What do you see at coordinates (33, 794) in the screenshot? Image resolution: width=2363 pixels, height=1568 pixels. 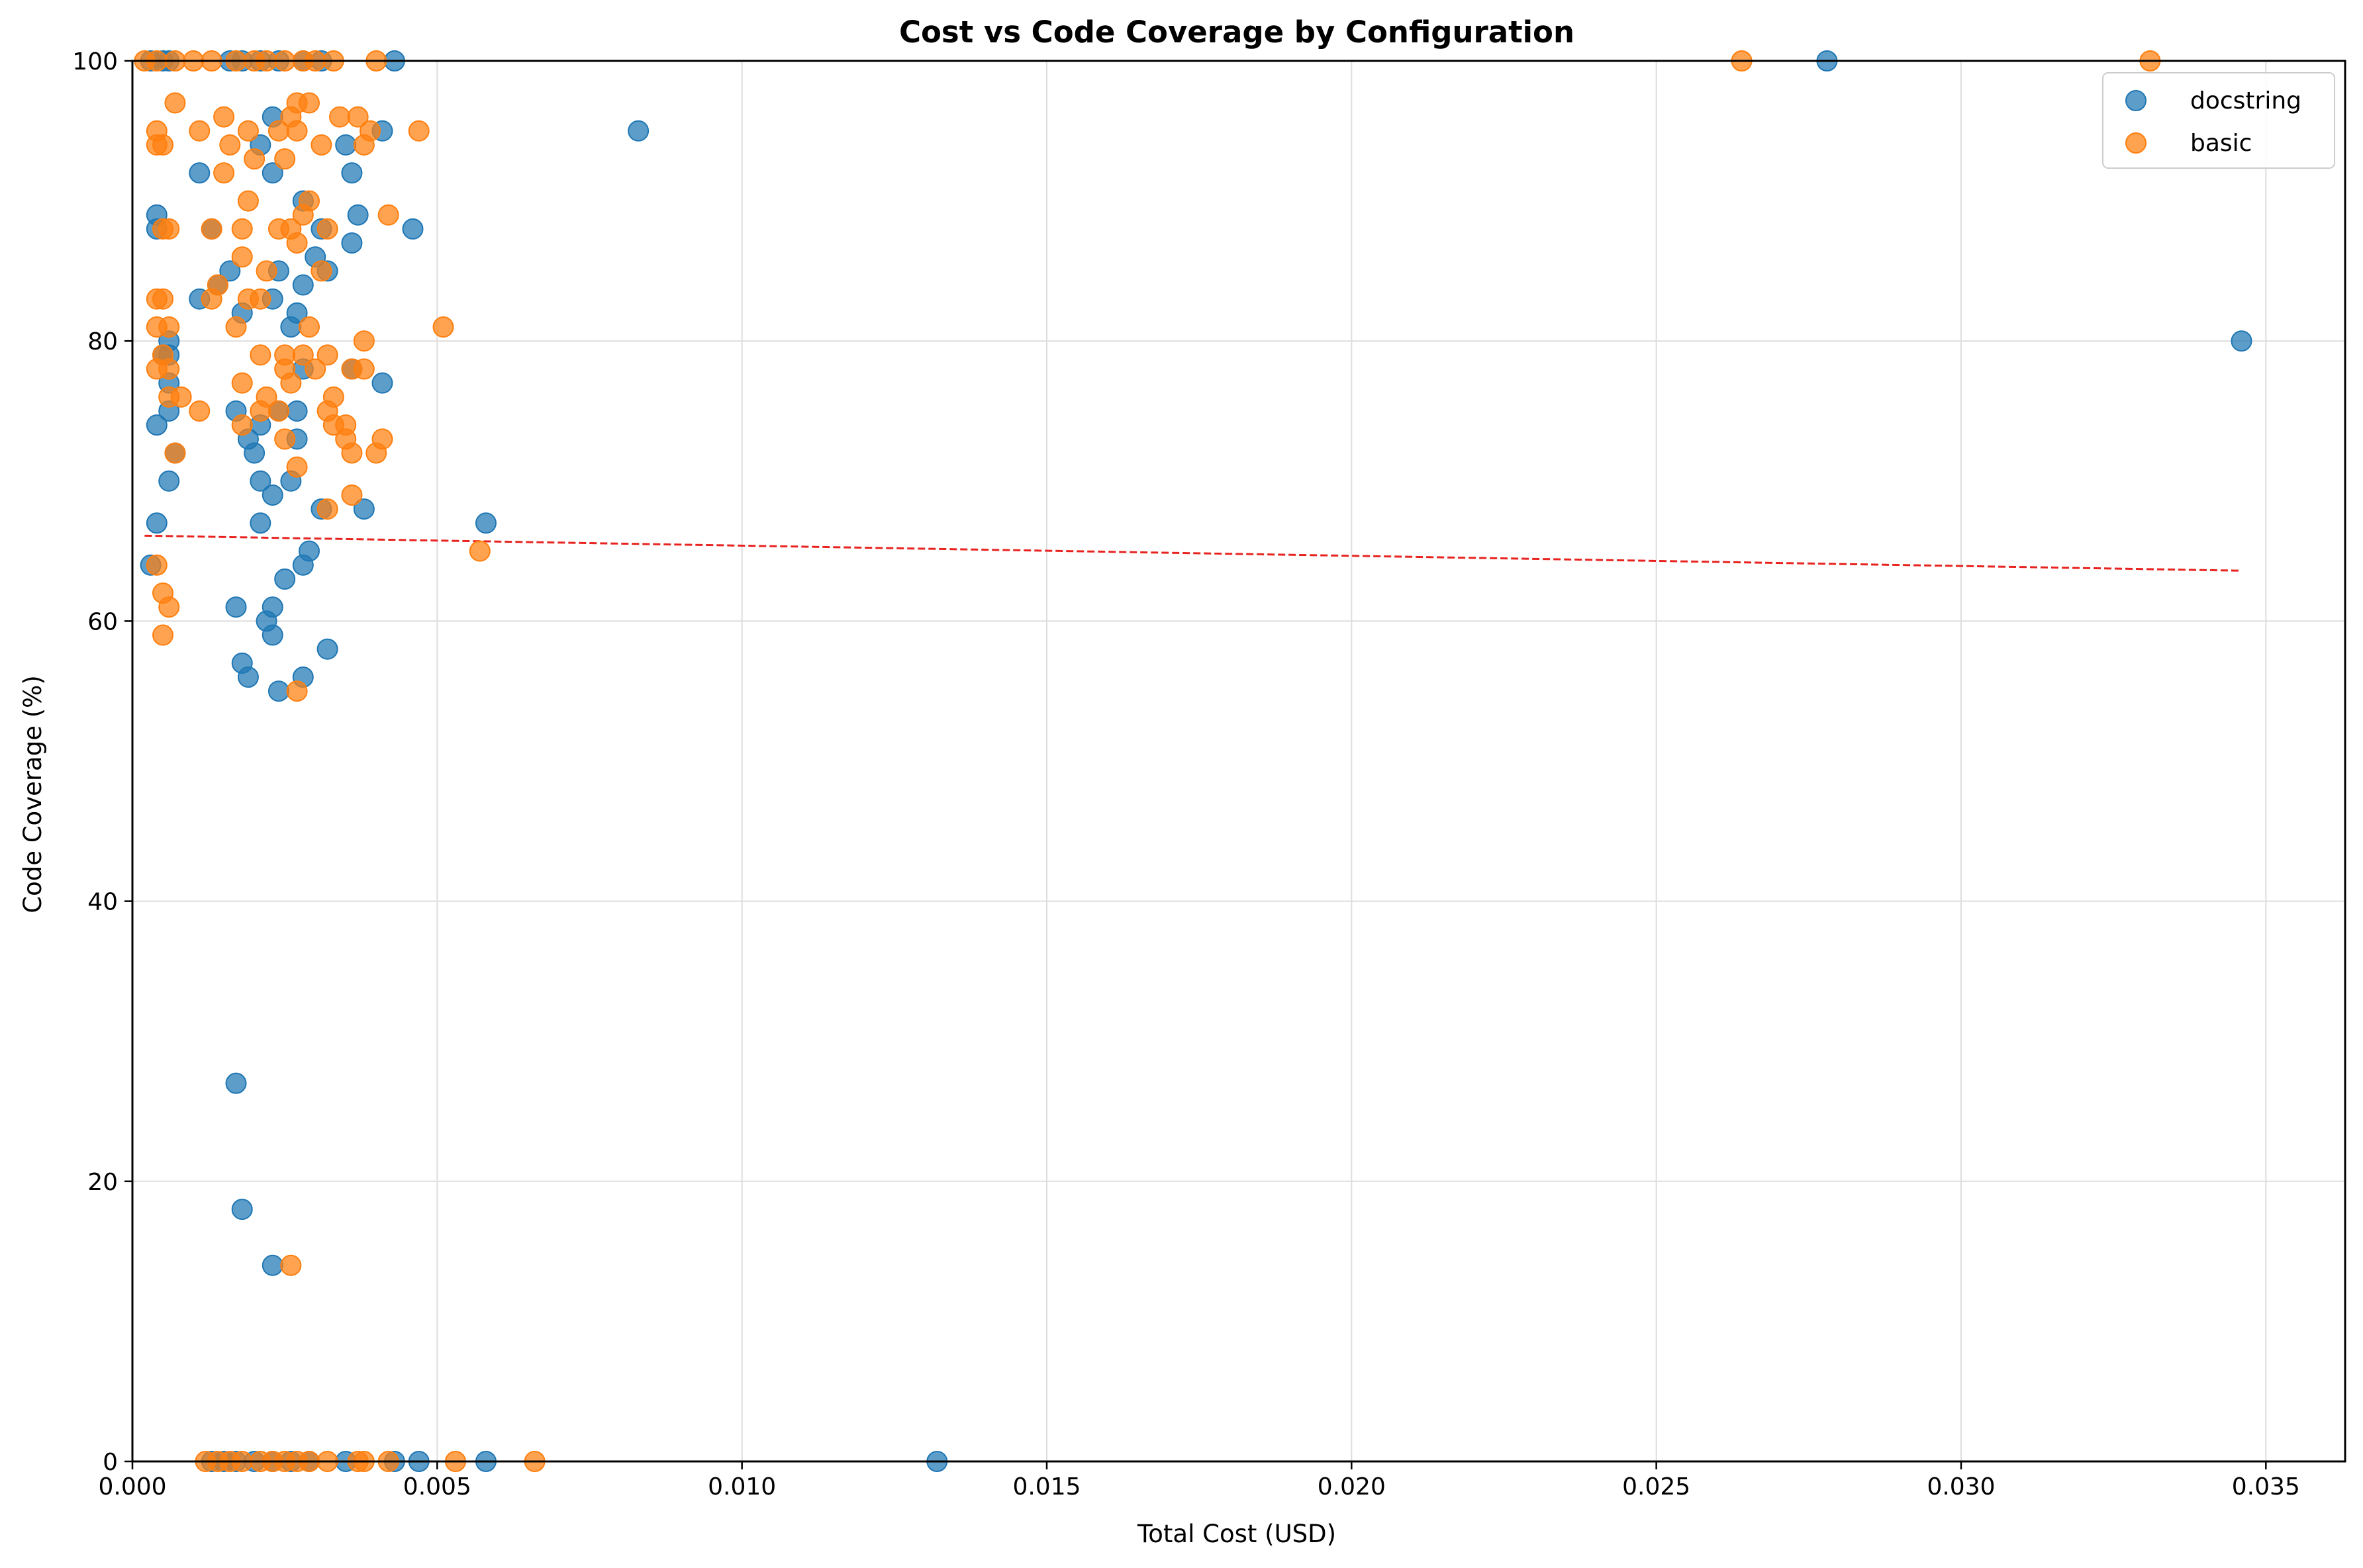 I see `y-axis-label: Code Coverage (%)` at bounding box center [33, 794].